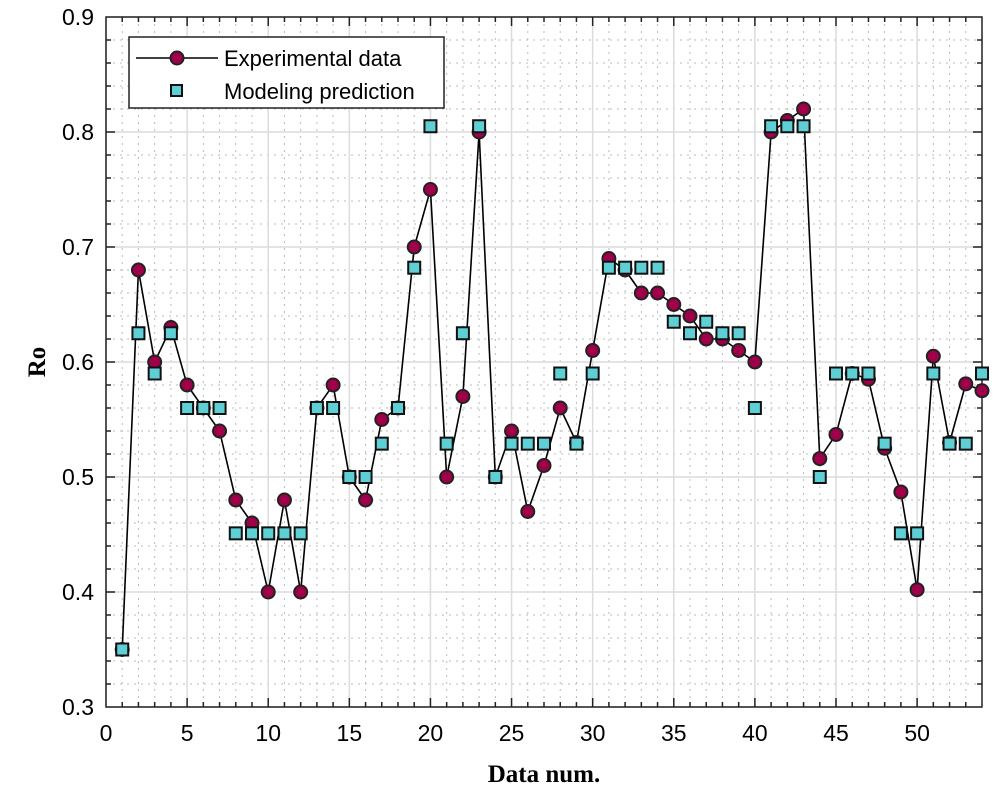 This screenshot has width=996, height=801. I want to click on y-axis-label: Ro, so click(37, 362).